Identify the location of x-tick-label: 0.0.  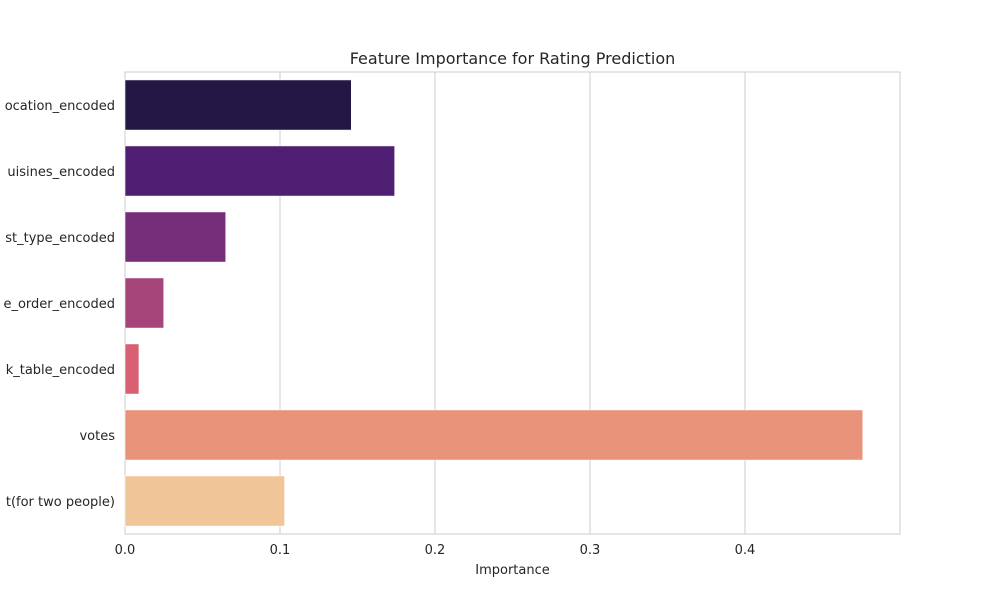
(125, 550).